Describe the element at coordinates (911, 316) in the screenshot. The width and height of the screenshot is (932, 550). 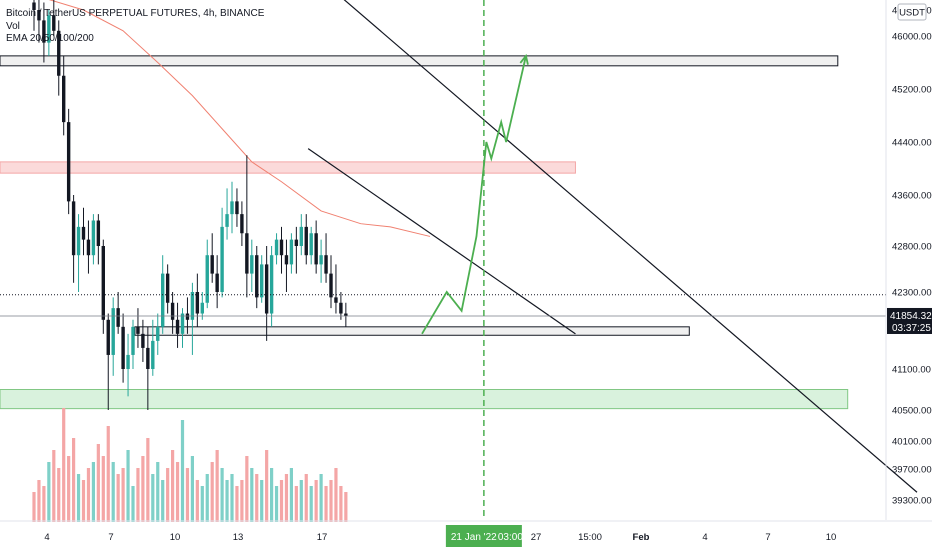
I see `last-price-label: 41854.32` at that location.